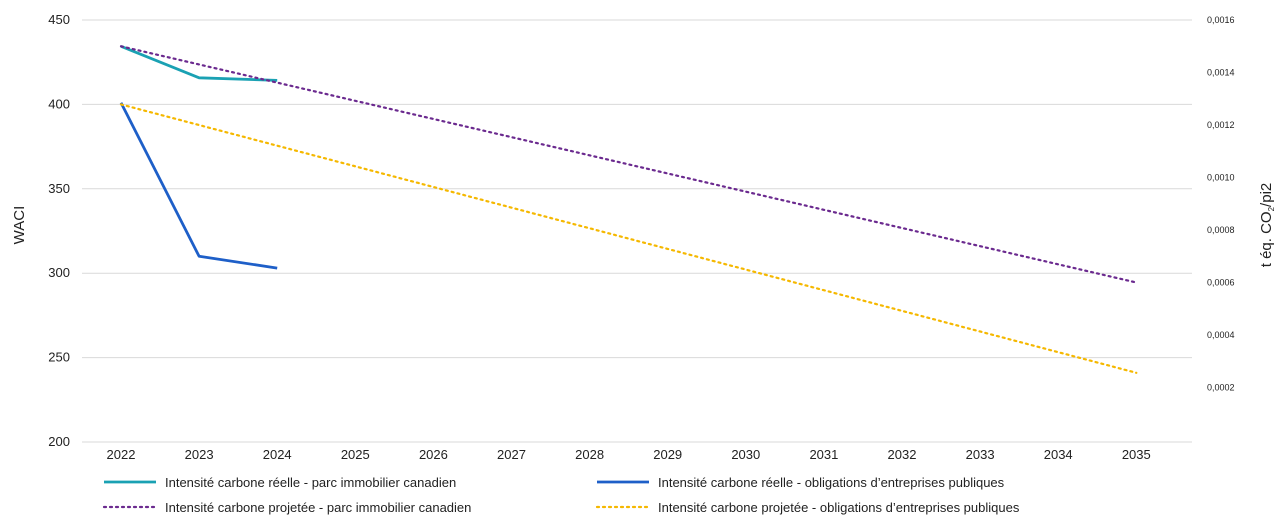 The width and height of the screenshot is (1285, 520). What do you see at coordinates (433, 454) in the screenshot?
I see `x-tick-label: 2026` at bounding box center [433, 454].